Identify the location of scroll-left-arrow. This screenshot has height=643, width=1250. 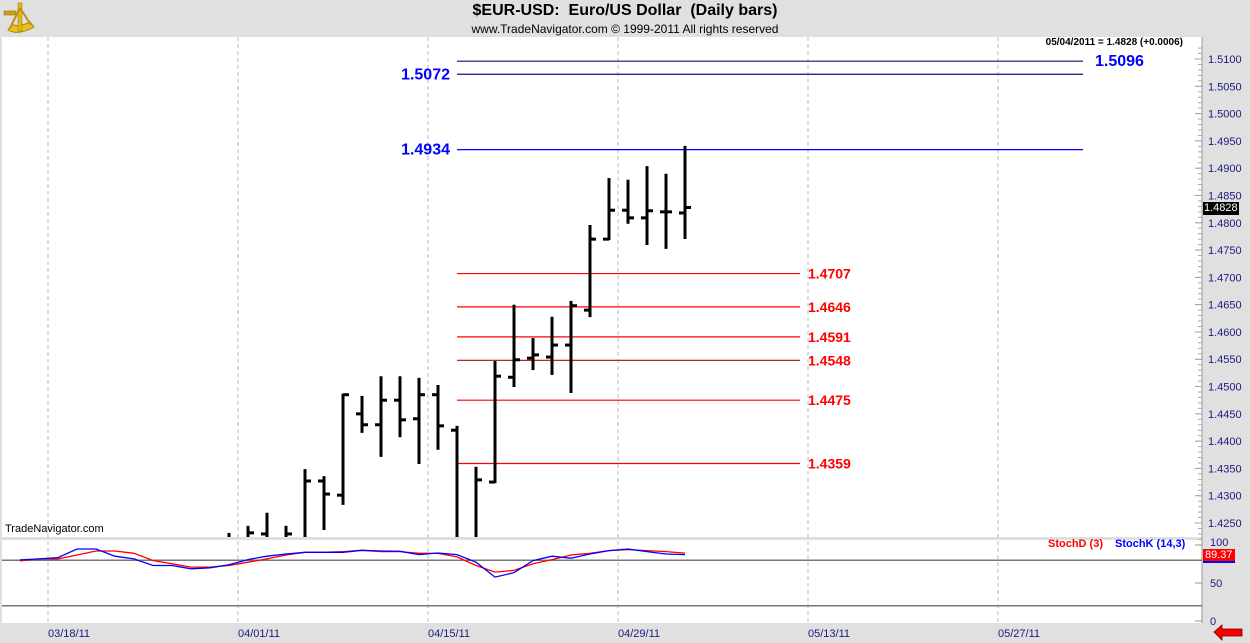
(1228, 632).